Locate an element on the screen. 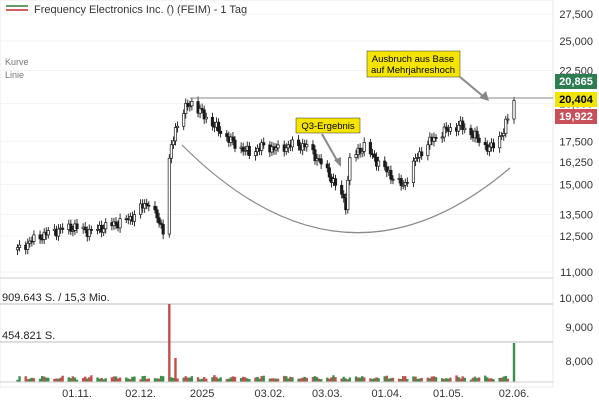  x-tick-label: 01.11. is located at coordinates (77, 394).